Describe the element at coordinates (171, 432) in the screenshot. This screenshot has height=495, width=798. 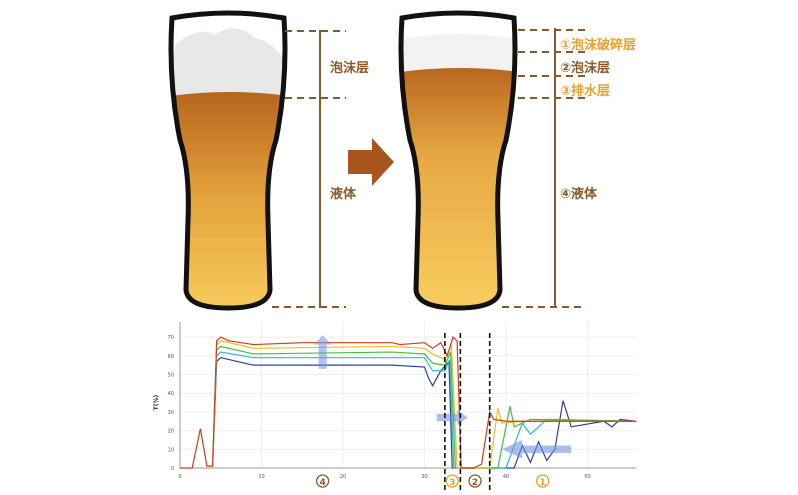
I see `y-tick-label: 20` at that location.